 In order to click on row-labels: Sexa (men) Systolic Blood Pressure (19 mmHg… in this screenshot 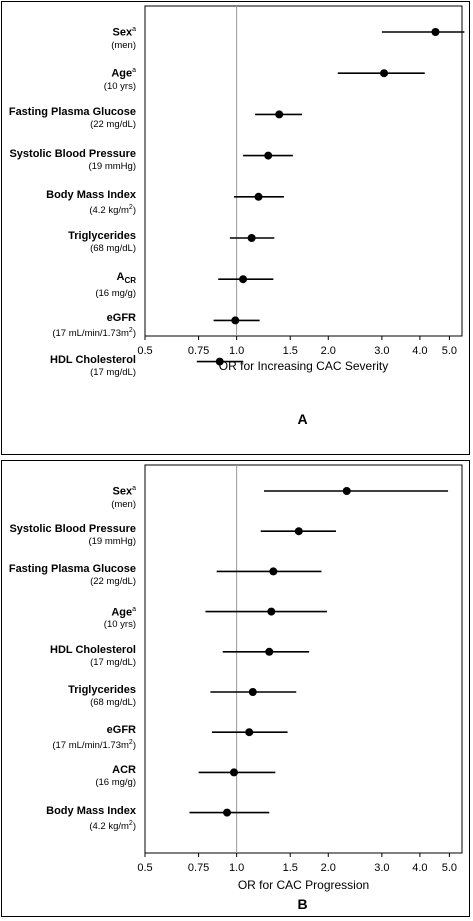, I will do `click(69, 688)`.